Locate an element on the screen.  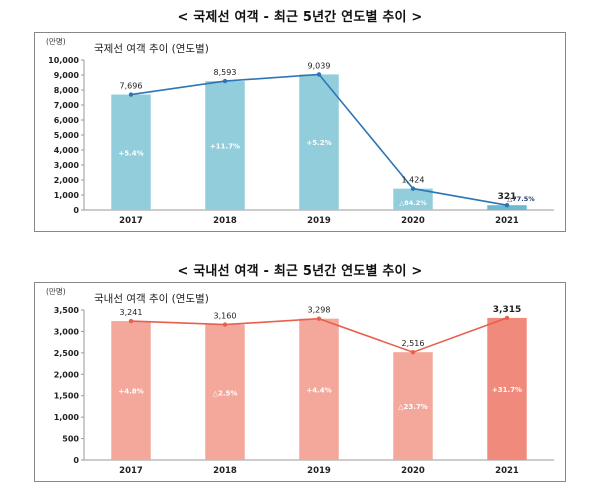
dom-x-tick-label: 2017 is located at coordinates (131, 471).